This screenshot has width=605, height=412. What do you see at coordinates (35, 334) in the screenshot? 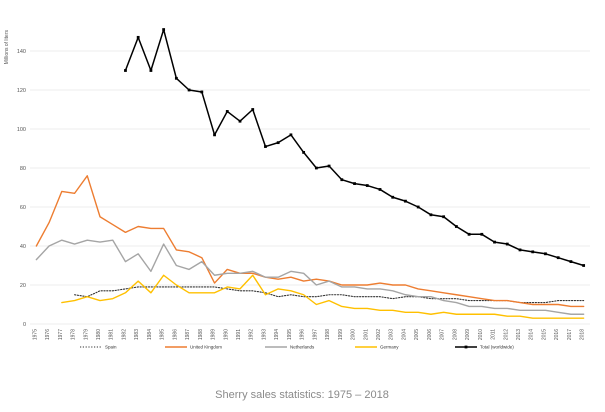
I see `x-tick-label: 1975` at bounding box center [35, 334].